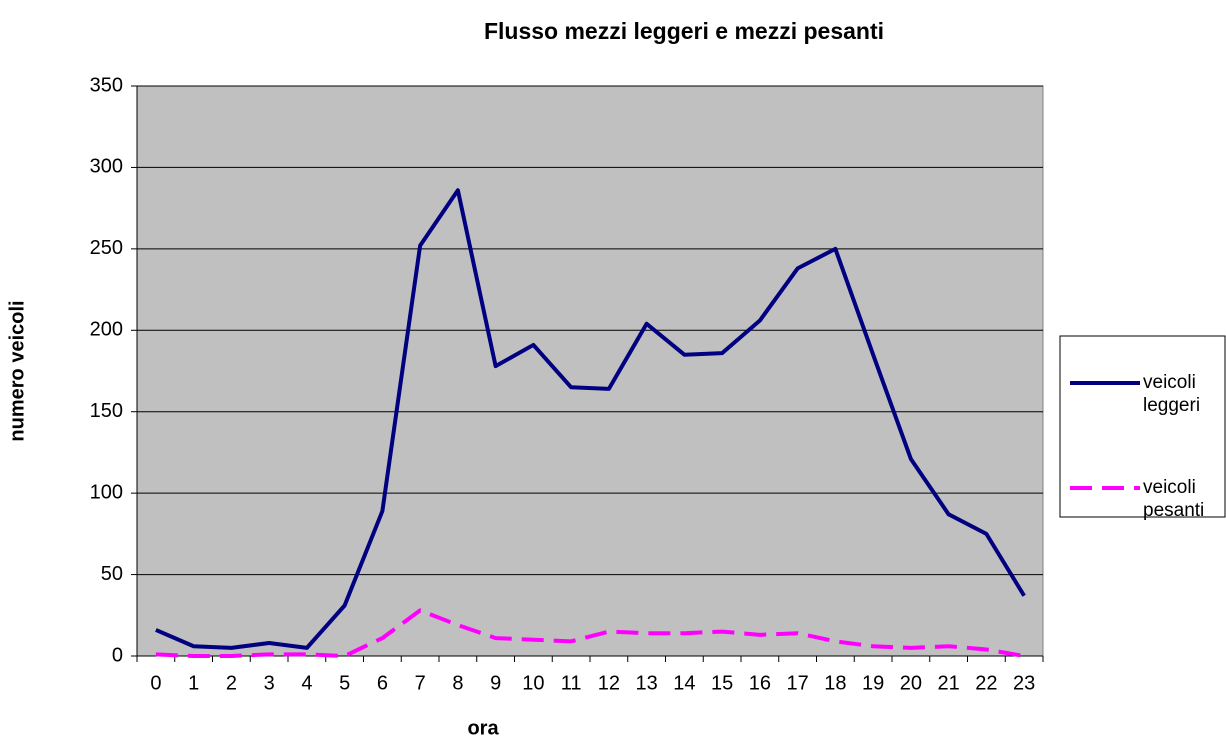 The width and height of the screenshot is (1226, 738). I want to click on x-axis-title: ora, so click(483, 727).